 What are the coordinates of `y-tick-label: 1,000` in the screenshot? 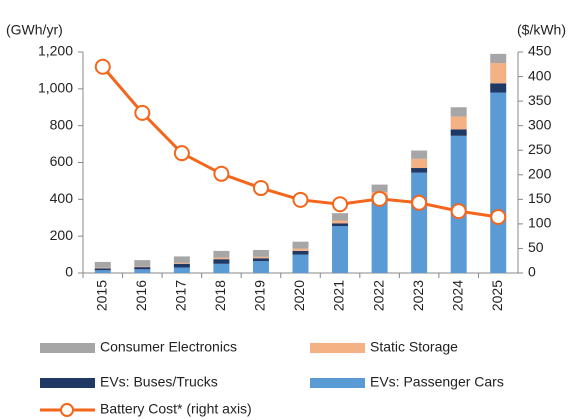 It's located at (55, 88).